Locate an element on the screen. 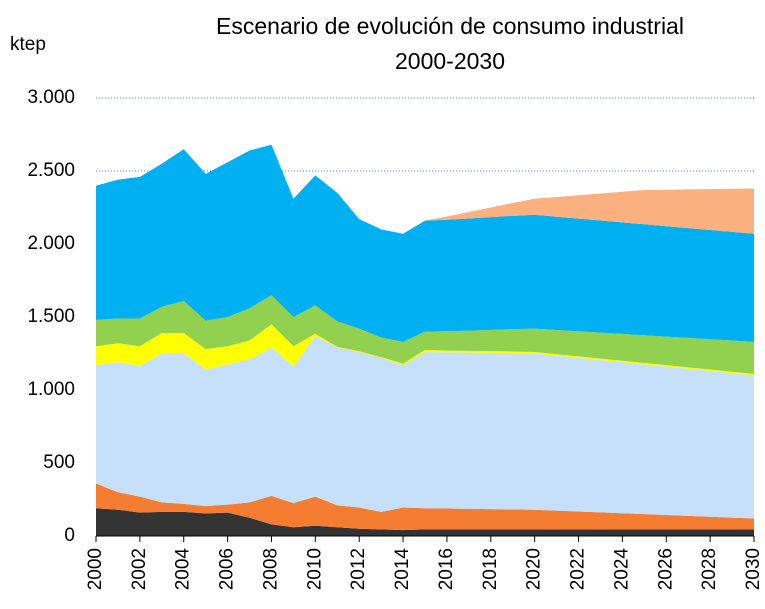 Image resolution: width=765 pixels, height=609 pixels. y-tick-label: 2.500 is located at coordinates (51, 170).